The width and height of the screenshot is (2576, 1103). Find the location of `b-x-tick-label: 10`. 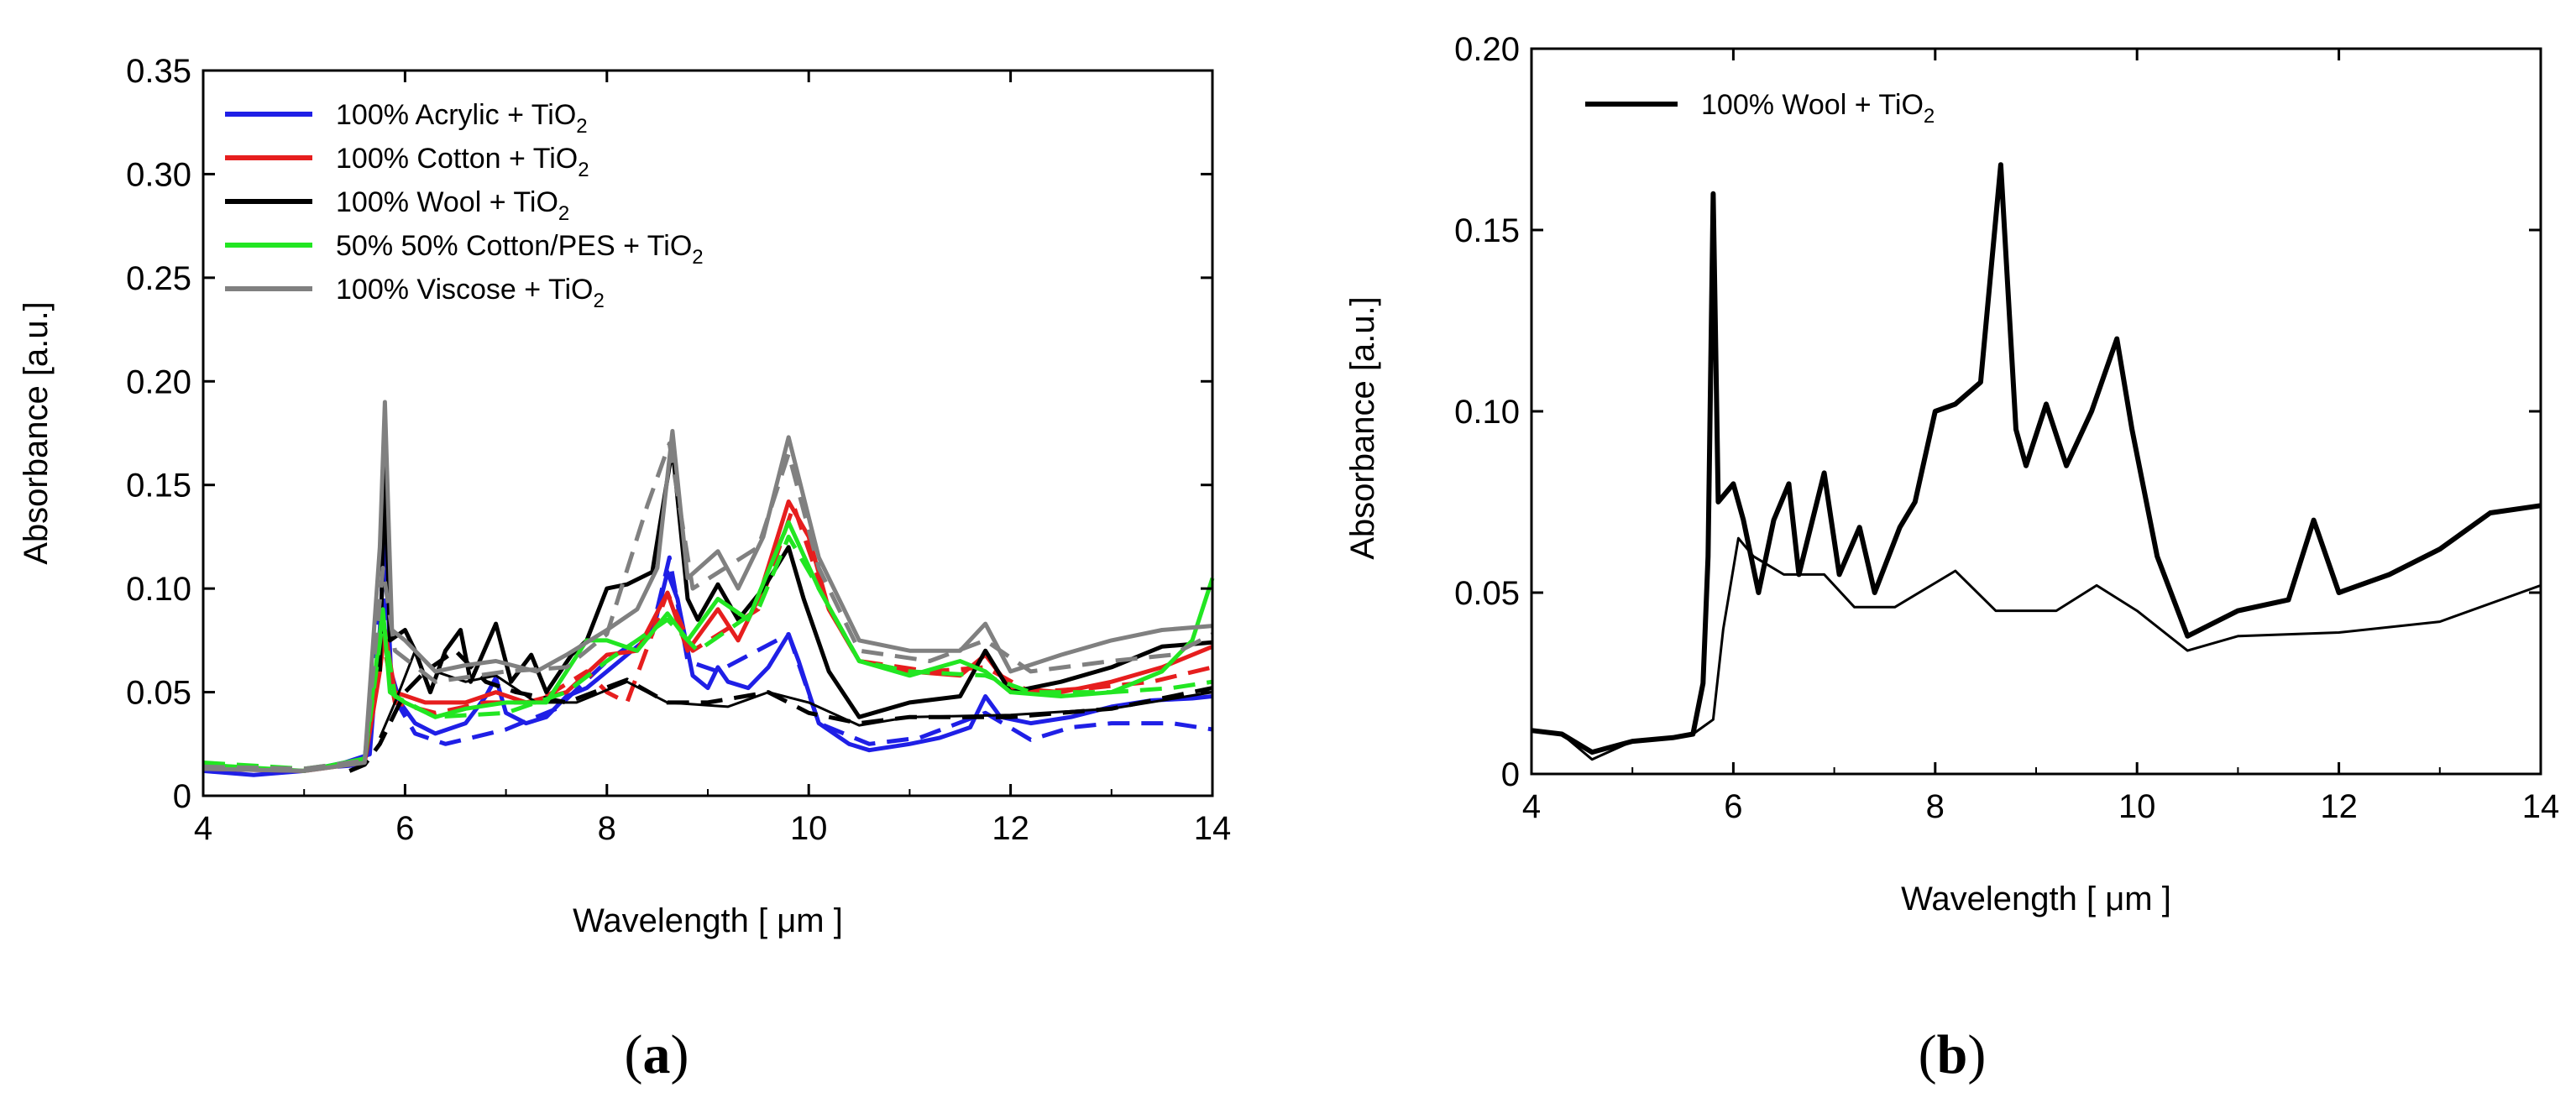

b-x-tick-label: 10 is located at coordinates (2137, 806).